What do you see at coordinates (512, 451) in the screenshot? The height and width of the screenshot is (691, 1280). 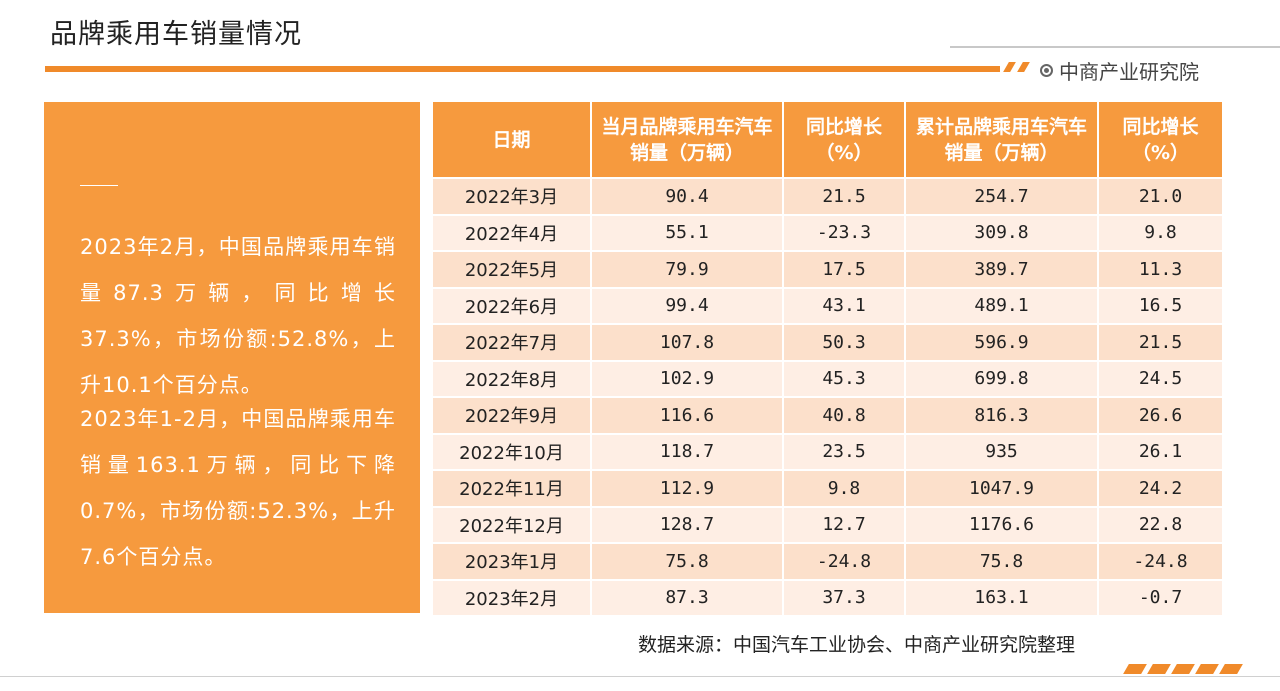 I see `cell-date: 2022年10月` at bounding box center [512, 451].